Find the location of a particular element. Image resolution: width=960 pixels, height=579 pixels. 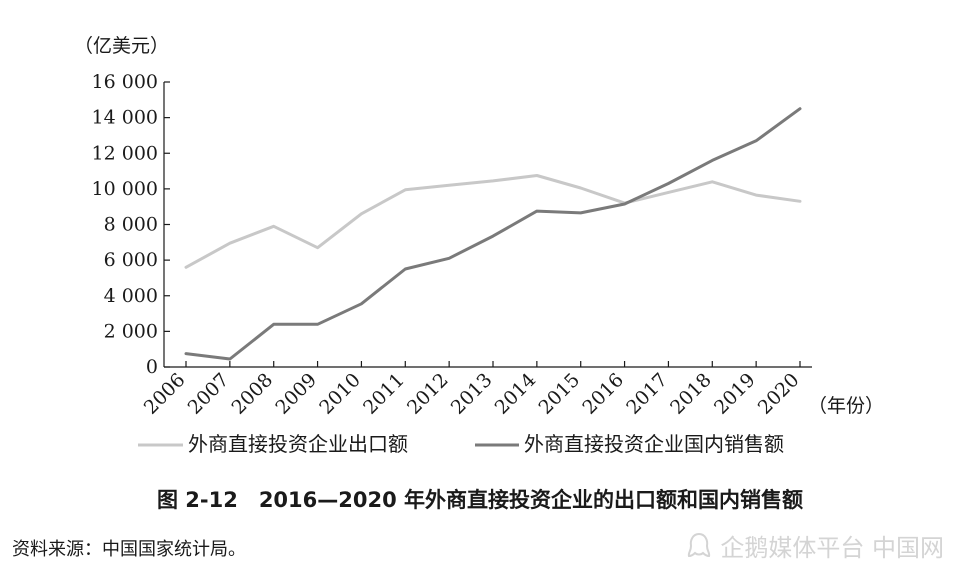

penguin-logo-icon is located at coordinates (699, 544).